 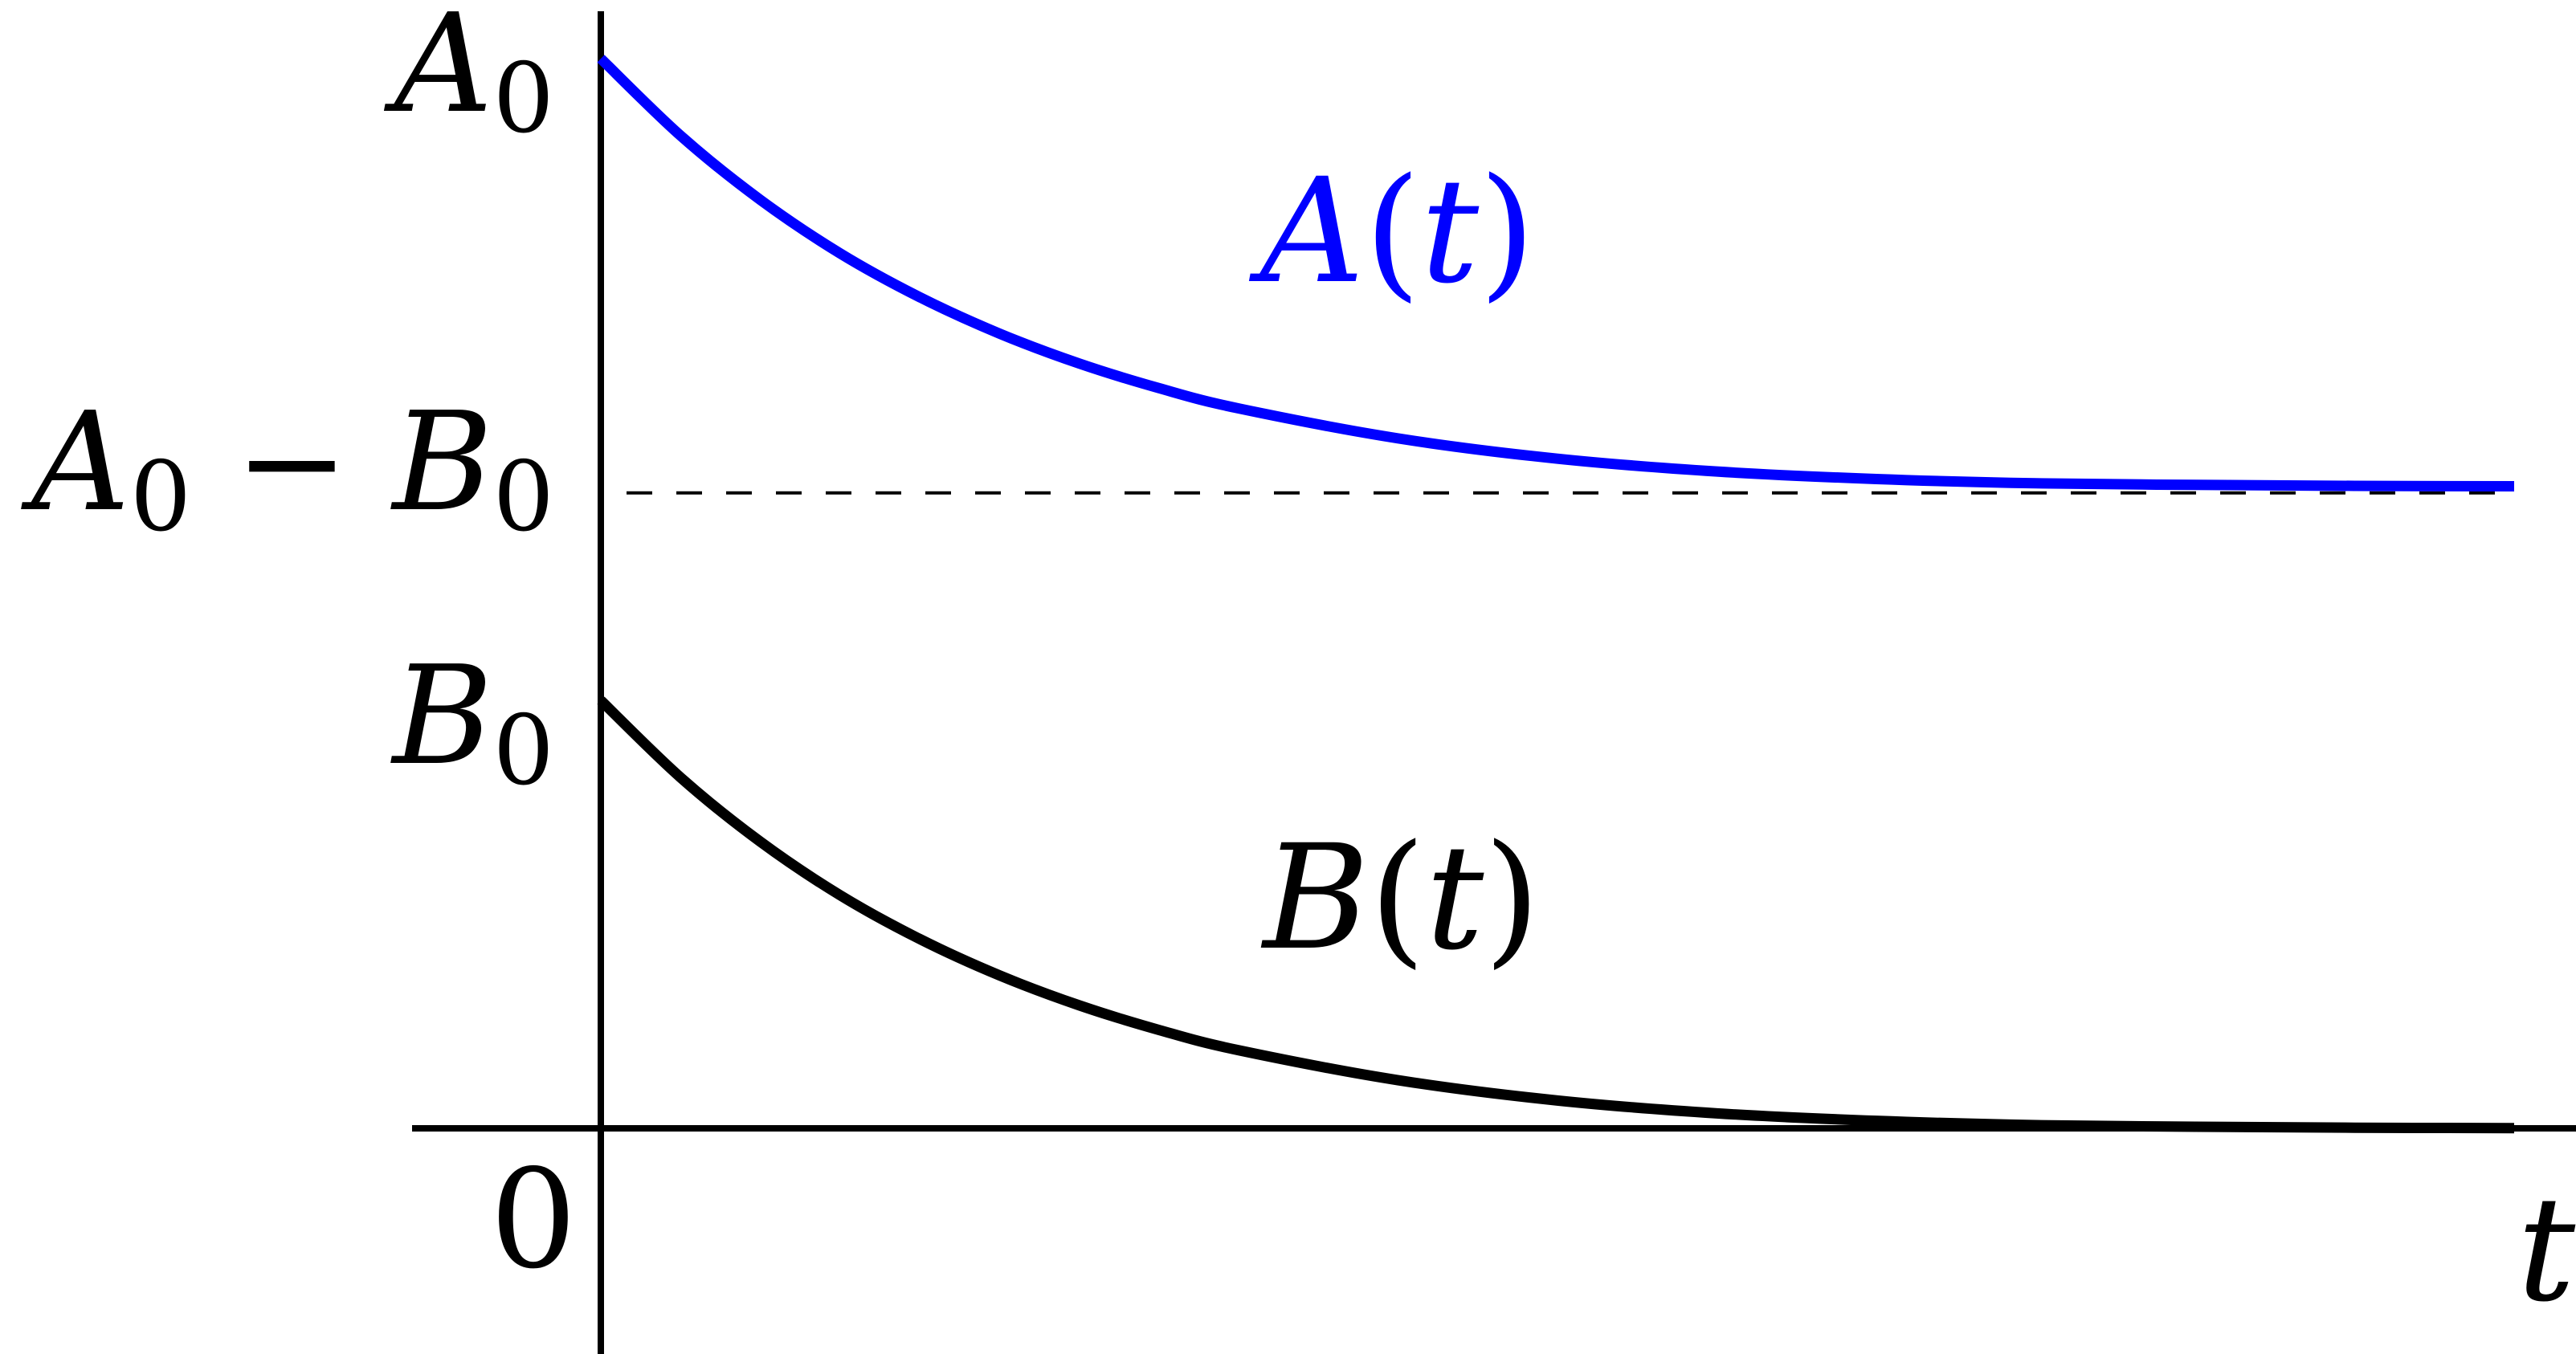 I want to click on xtick-zero: 0, so click(x=533, y=1219).